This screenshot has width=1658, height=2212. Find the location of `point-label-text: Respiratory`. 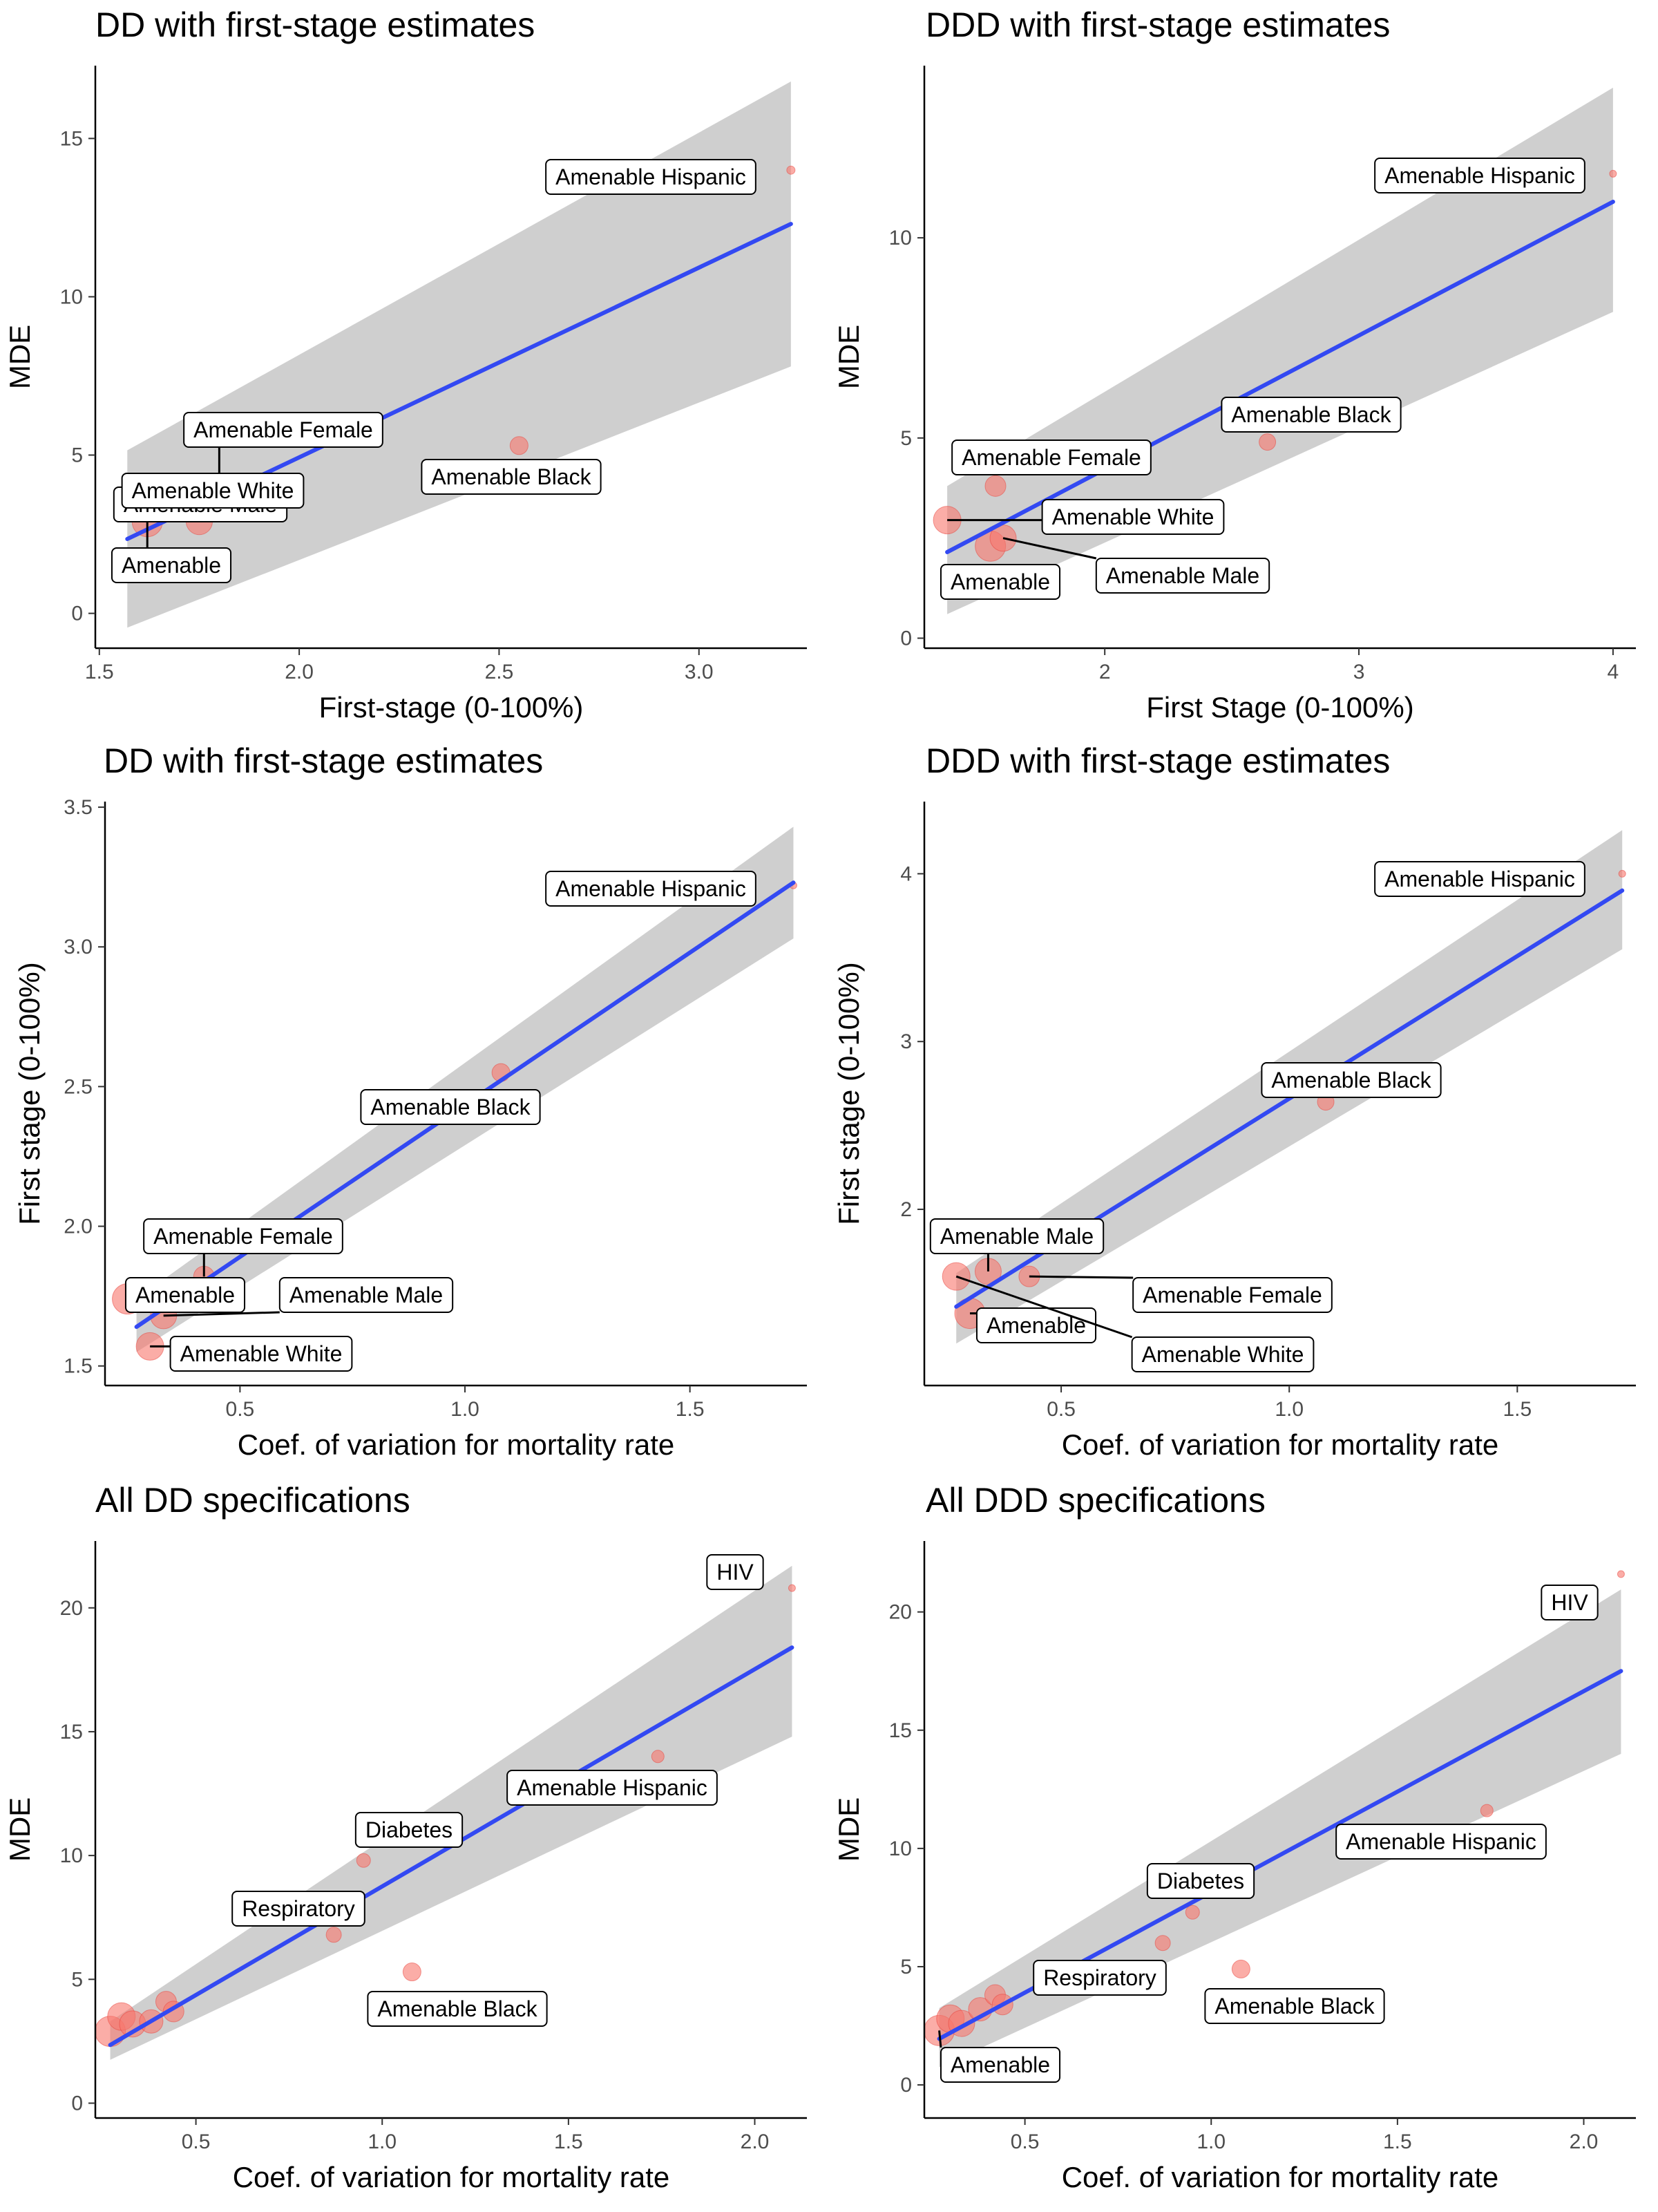

point-label-text: Respiratory is located at coordinates (1099, 1977).